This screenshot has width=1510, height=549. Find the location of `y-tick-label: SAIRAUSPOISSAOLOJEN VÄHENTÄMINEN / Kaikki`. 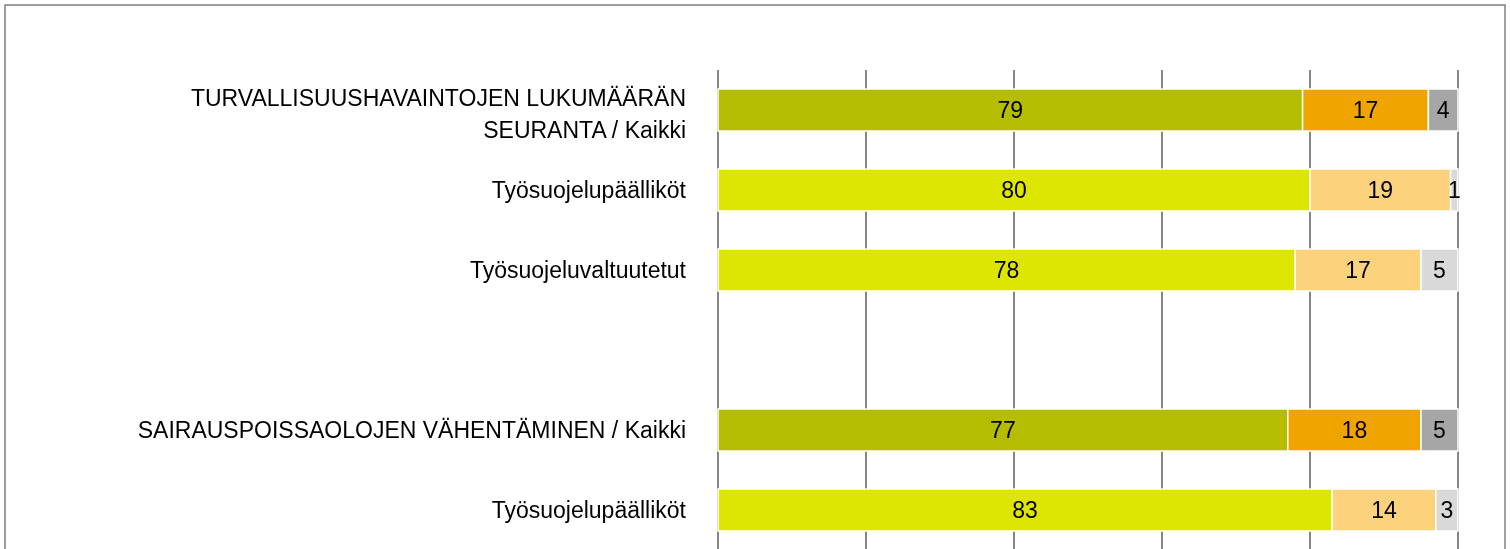

y-tick-label: SAIRAUSPOISSAOLOJEN VÄHENTÄMINEN / Kaikki is located at coordinates (411, 430).